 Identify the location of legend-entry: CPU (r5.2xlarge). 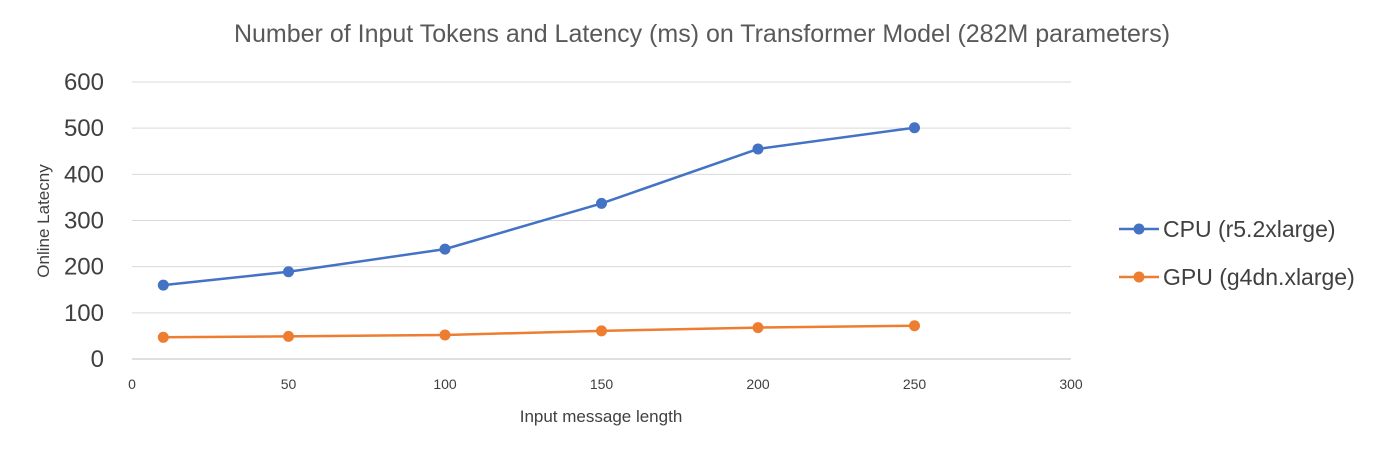
(1227, 229).